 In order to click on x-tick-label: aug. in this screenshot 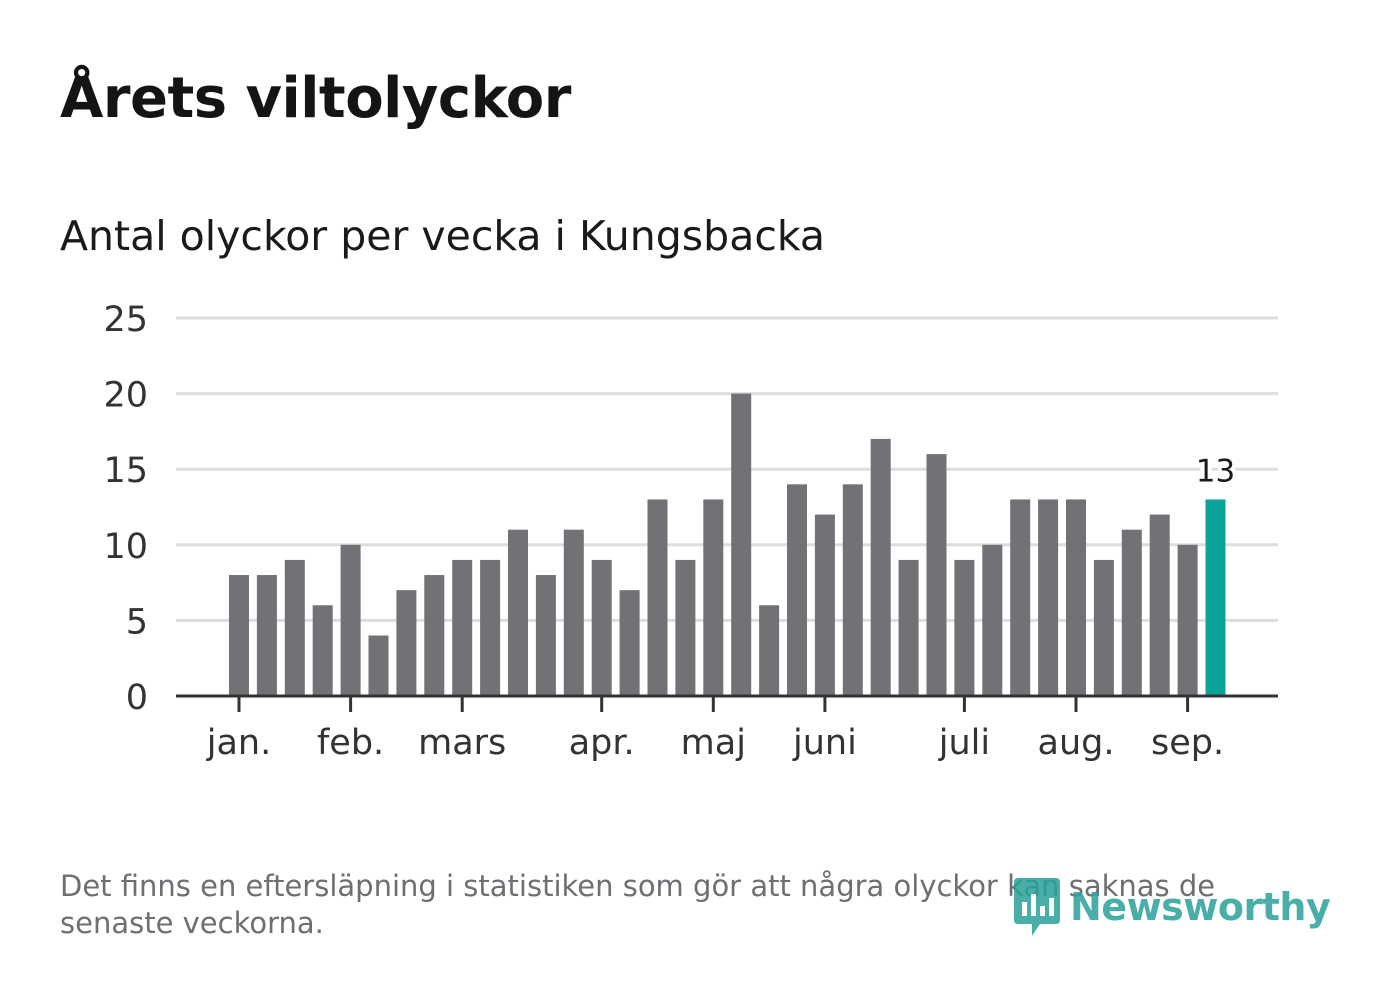, I will do `click(1076, 743)`.